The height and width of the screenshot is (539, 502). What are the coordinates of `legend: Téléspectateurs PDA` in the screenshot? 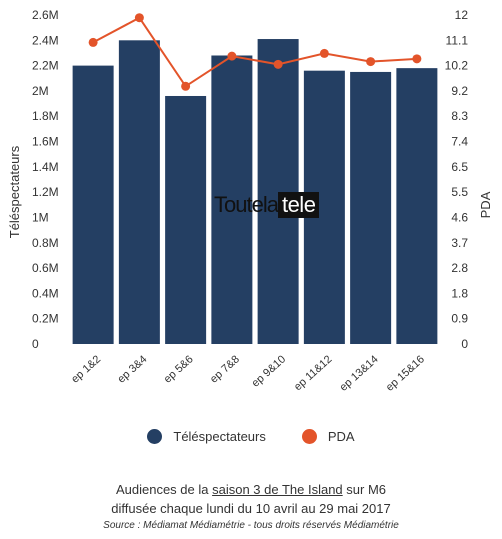 It's located at (251, 436).